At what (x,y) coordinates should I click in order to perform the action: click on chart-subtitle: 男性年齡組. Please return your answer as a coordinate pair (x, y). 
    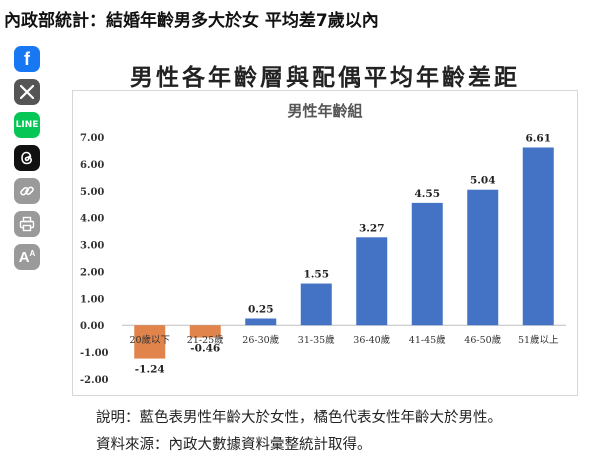
    Looking at the image, I should click on (325, 111).